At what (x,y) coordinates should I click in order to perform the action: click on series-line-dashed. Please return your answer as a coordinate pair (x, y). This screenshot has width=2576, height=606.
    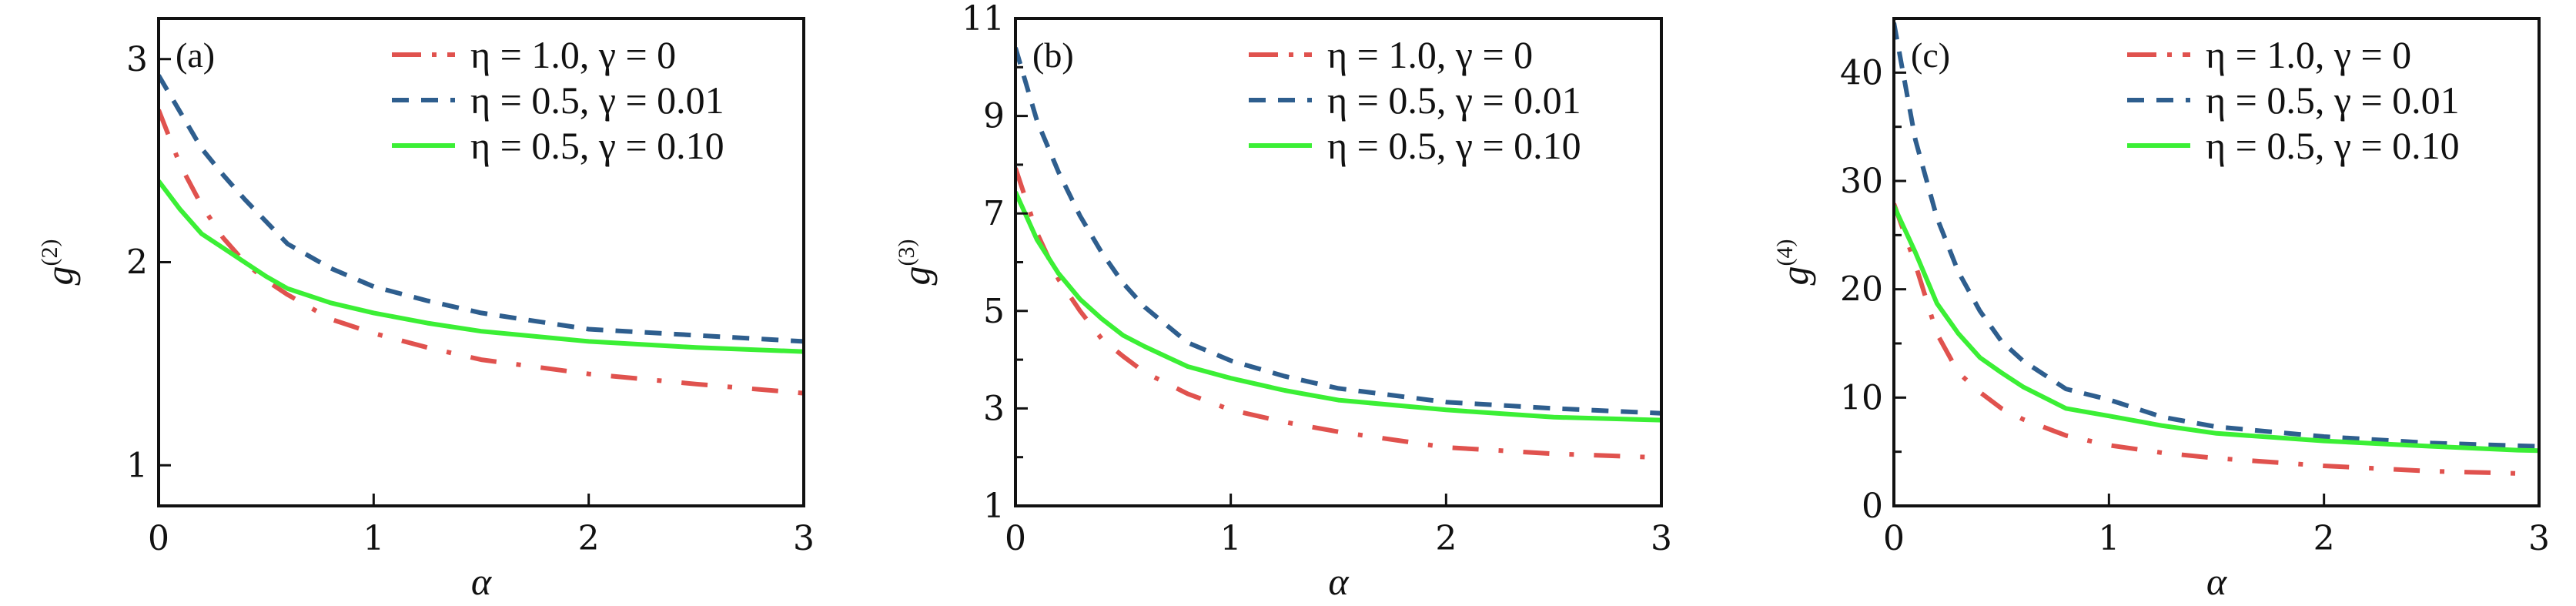
    Looking at the image, I should click on (481, 209).